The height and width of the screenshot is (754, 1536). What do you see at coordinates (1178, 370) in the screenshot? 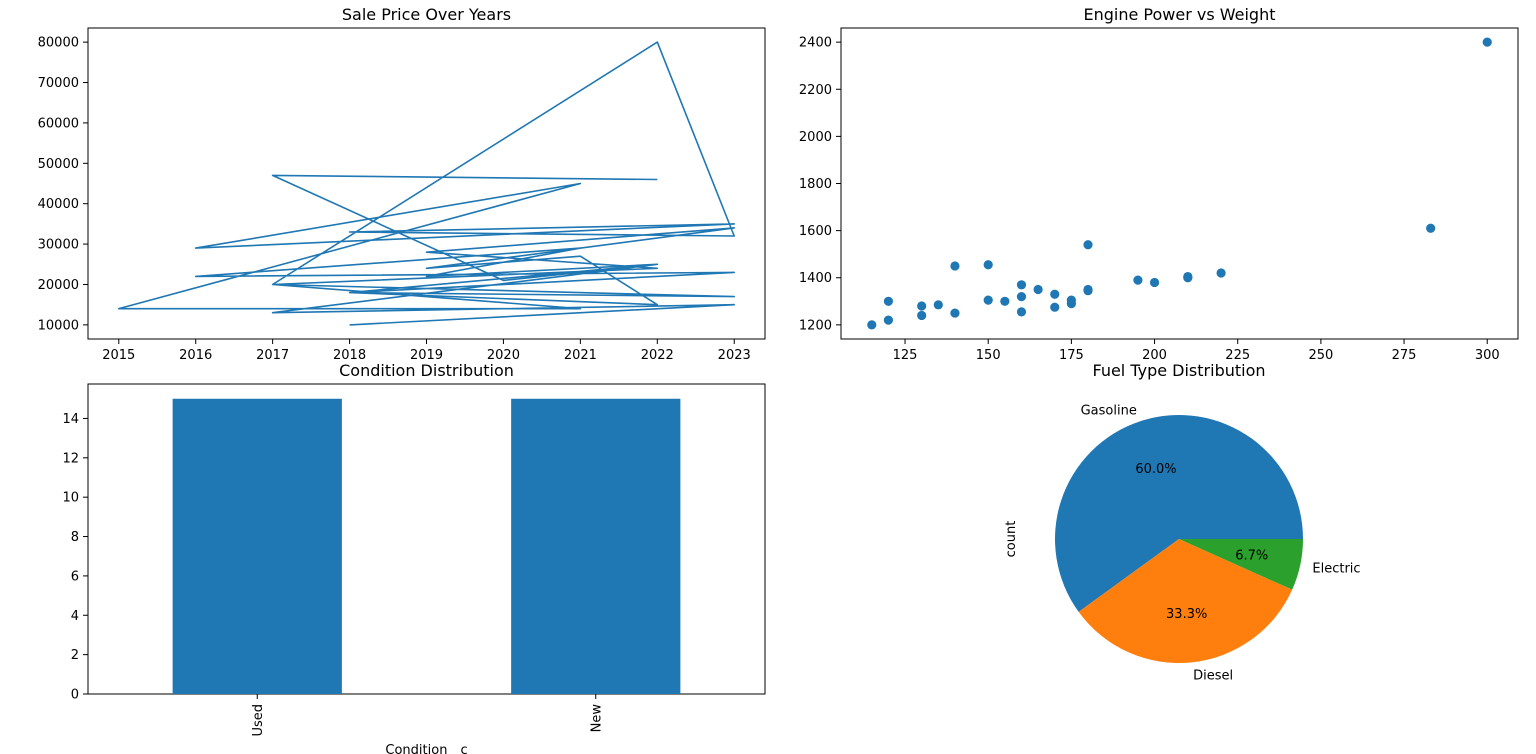
I see `chart-title: Fuel Type Distribution` at bounding box center [1178, 370].